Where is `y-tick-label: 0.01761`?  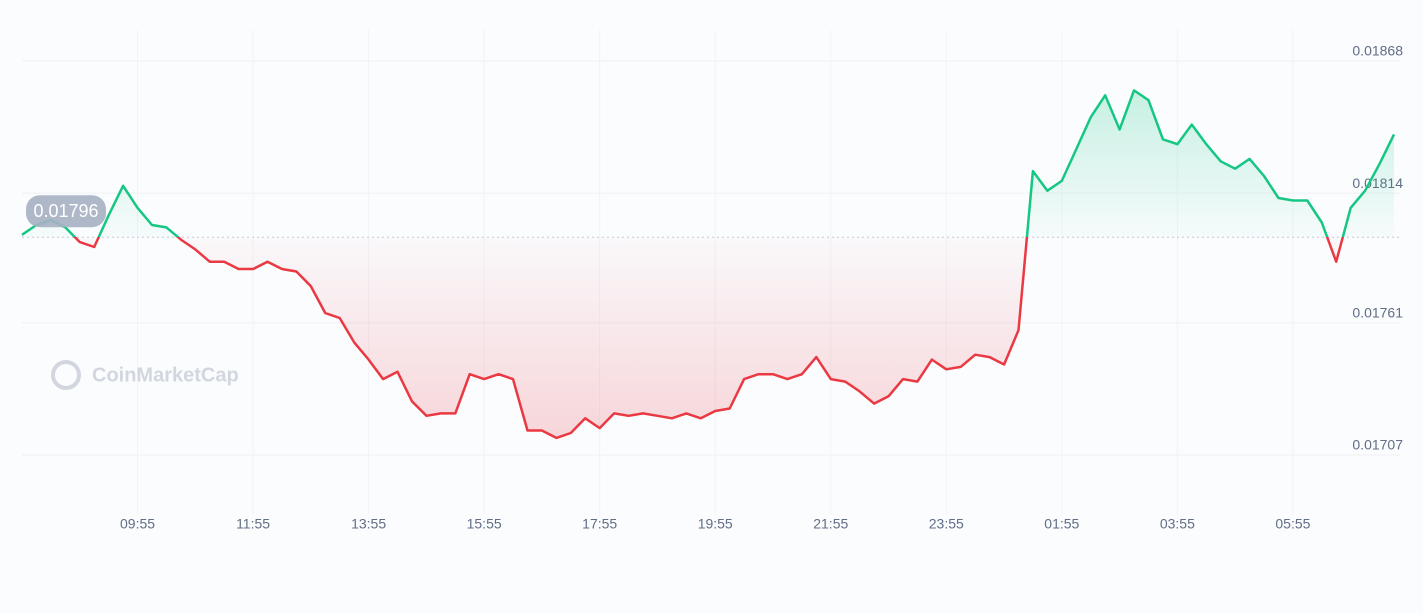 y-tick-label: 0.01761 is located at coordinates (1377, 313).